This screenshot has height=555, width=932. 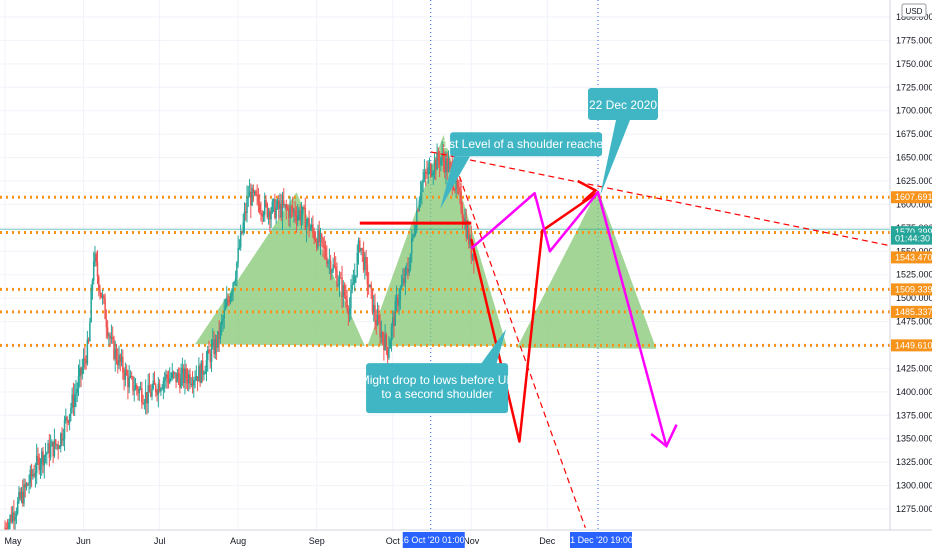 I want to click on red-projection-path, so click(x=534, y=317).